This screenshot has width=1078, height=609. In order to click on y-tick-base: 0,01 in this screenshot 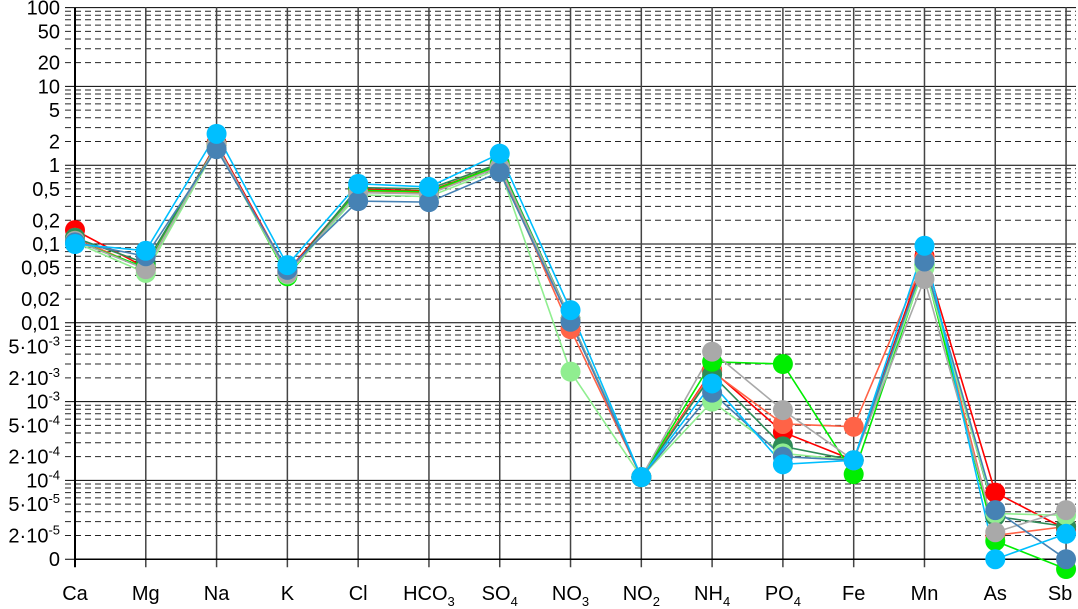, I will do `click(40, 324)`.